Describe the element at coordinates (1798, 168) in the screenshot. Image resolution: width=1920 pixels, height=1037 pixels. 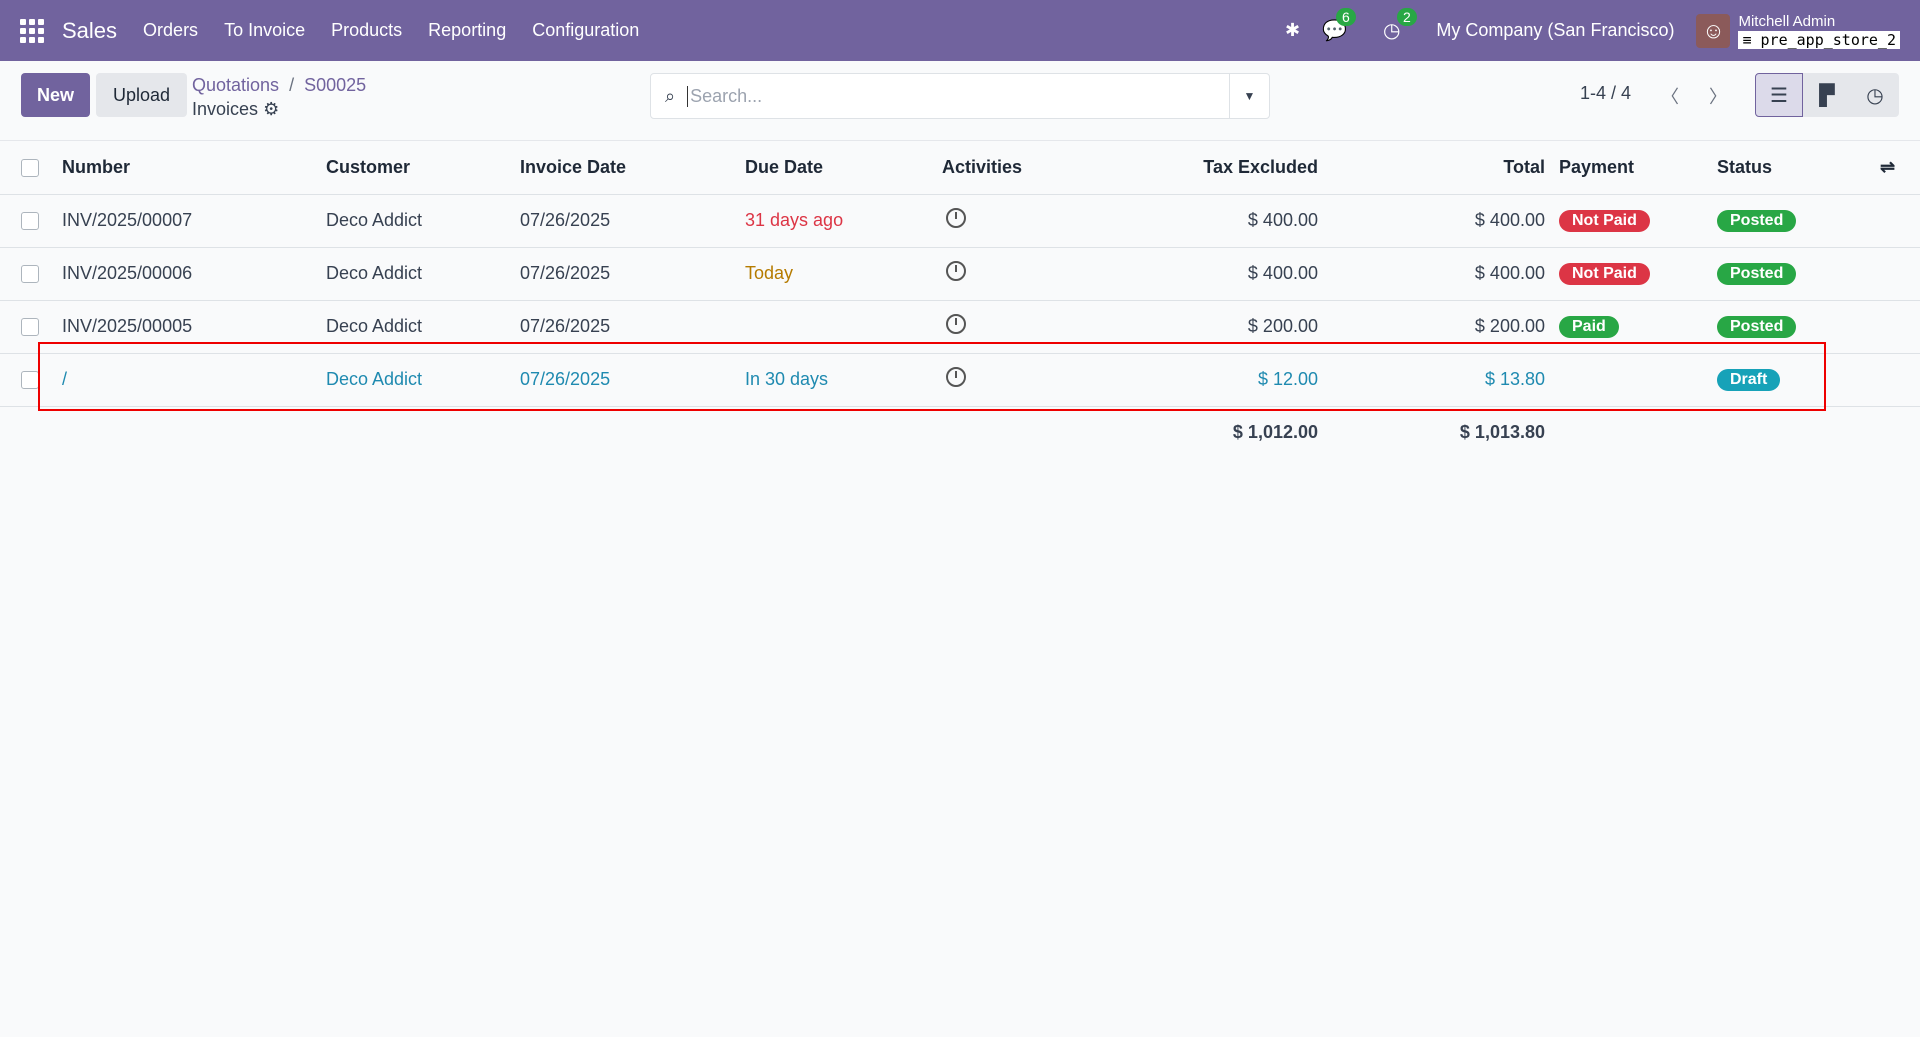
I see `col-status: Status` at that location.